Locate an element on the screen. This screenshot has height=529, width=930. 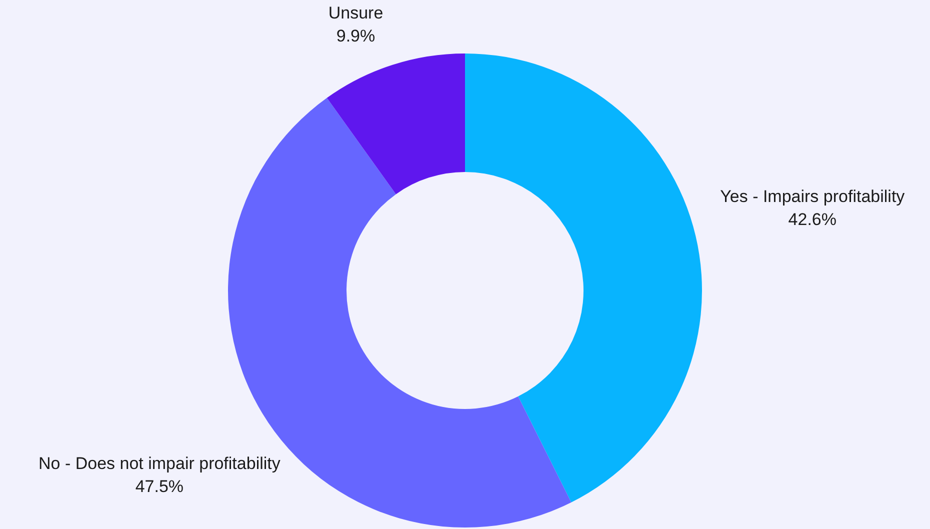
data-label: 42.6% is located at coordinates (812, 219).